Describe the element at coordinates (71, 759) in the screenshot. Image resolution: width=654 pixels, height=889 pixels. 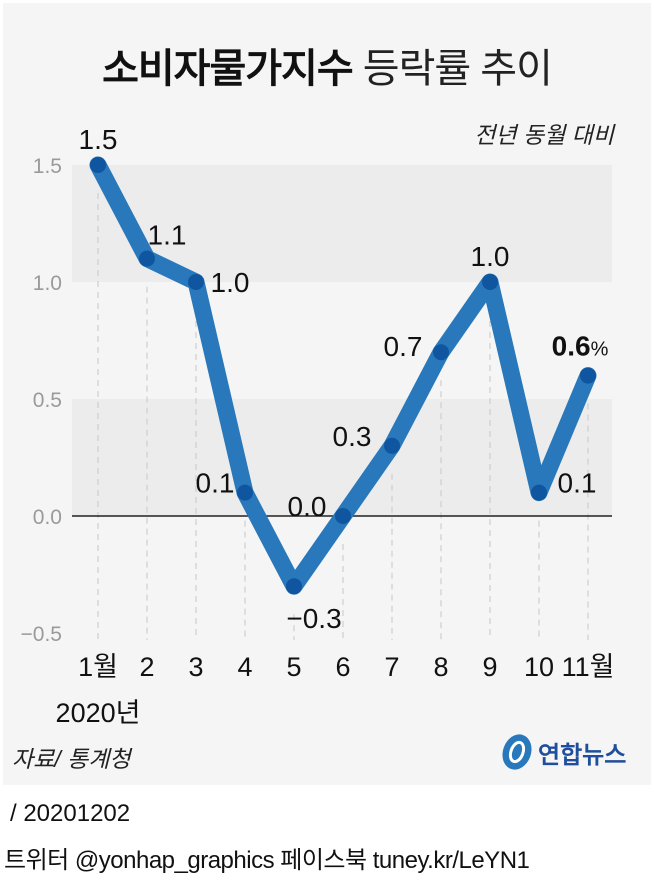
I see `source-label: 자료/ 통계청` at that location.